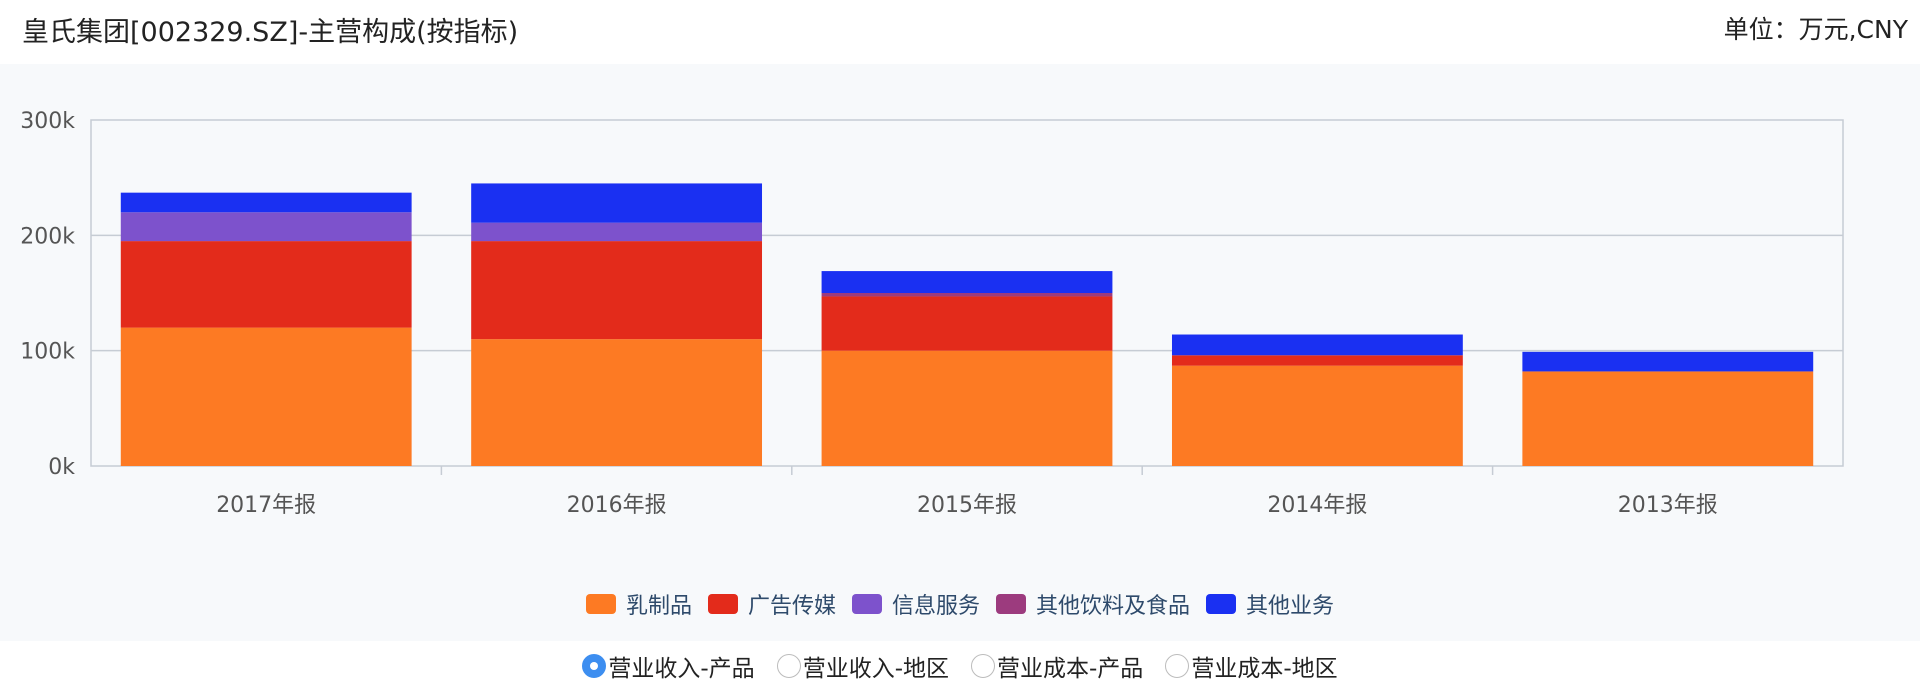  I want to click on page-title: 皇氏集团[002329.SZ]-主营构成(按指标), so click(270, 32).